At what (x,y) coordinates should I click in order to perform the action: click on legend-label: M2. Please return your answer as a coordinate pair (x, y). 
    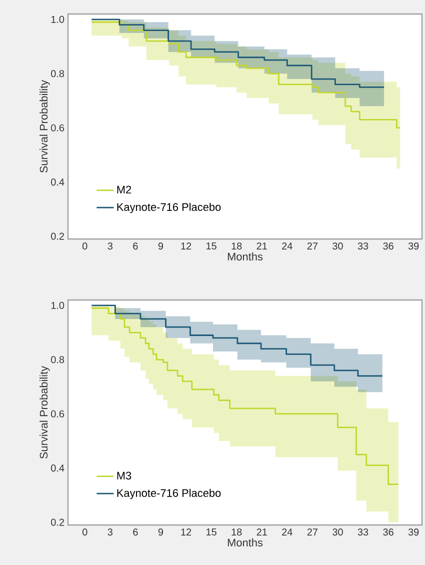
    Looking at the image, I should click on (124, 190).